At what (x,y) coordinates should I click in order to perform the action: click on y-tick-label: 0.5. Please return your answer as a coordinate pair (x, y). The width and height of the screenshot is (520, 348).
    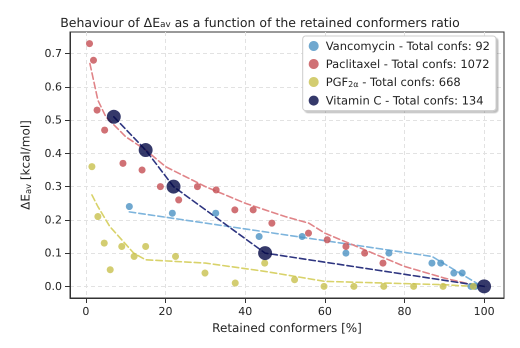
    Looking at the image, I should click on (53, 120).